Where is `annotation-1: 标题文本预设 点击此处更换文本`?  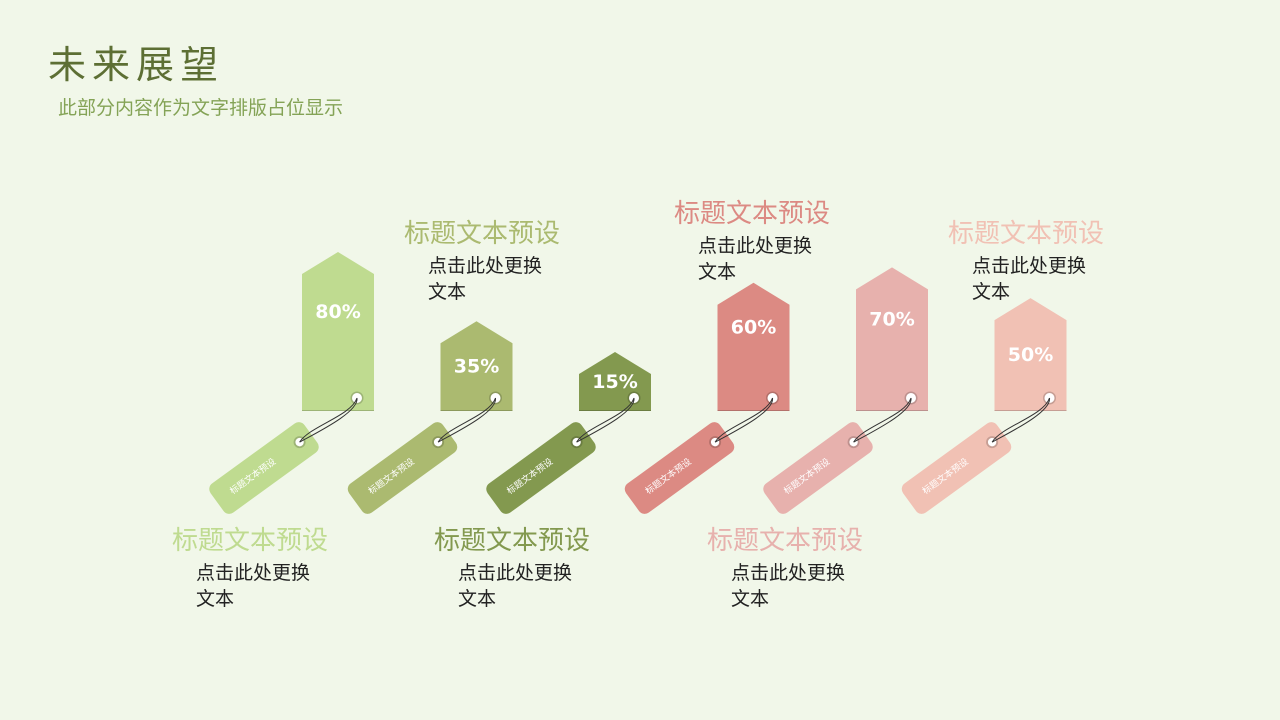
annotation-1: 标题文本预设 点击此处更换文本 is located at coordinates (282, 569).